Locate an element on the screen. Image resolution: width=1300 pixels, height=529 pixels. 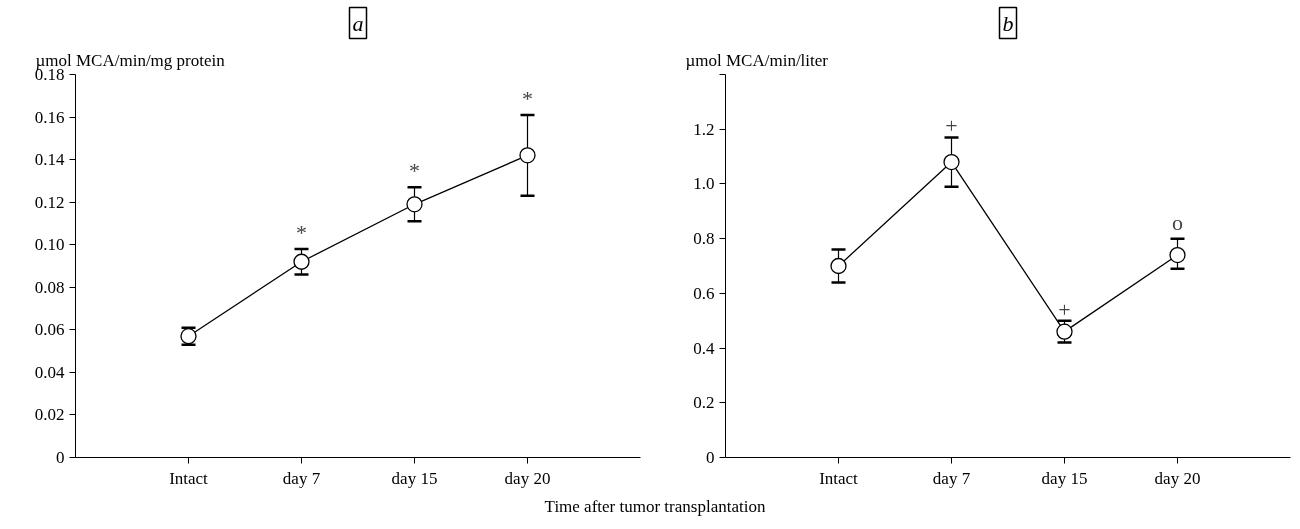
y-tick-label: 0.14 is located at coordinates (49, 160).